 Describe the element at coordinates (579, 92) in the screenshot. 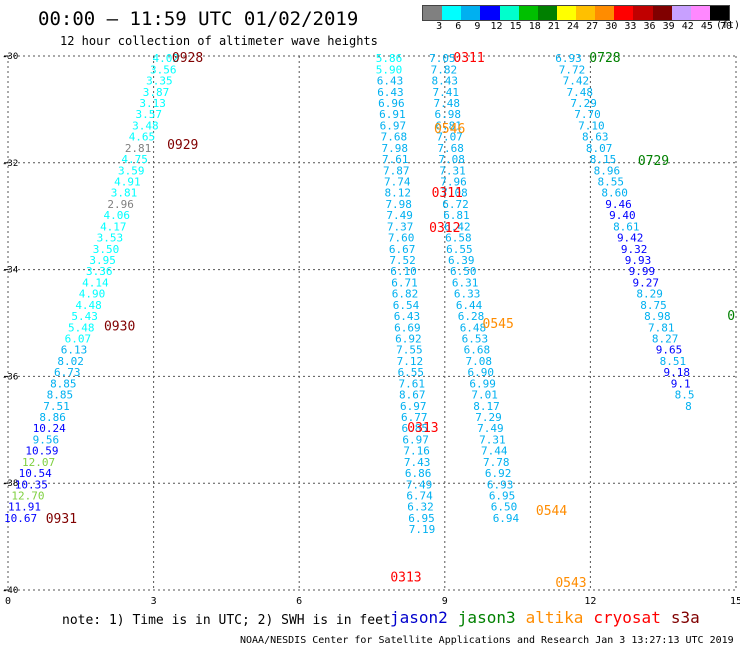

I see `wave-height-point: 7.48` at that location.